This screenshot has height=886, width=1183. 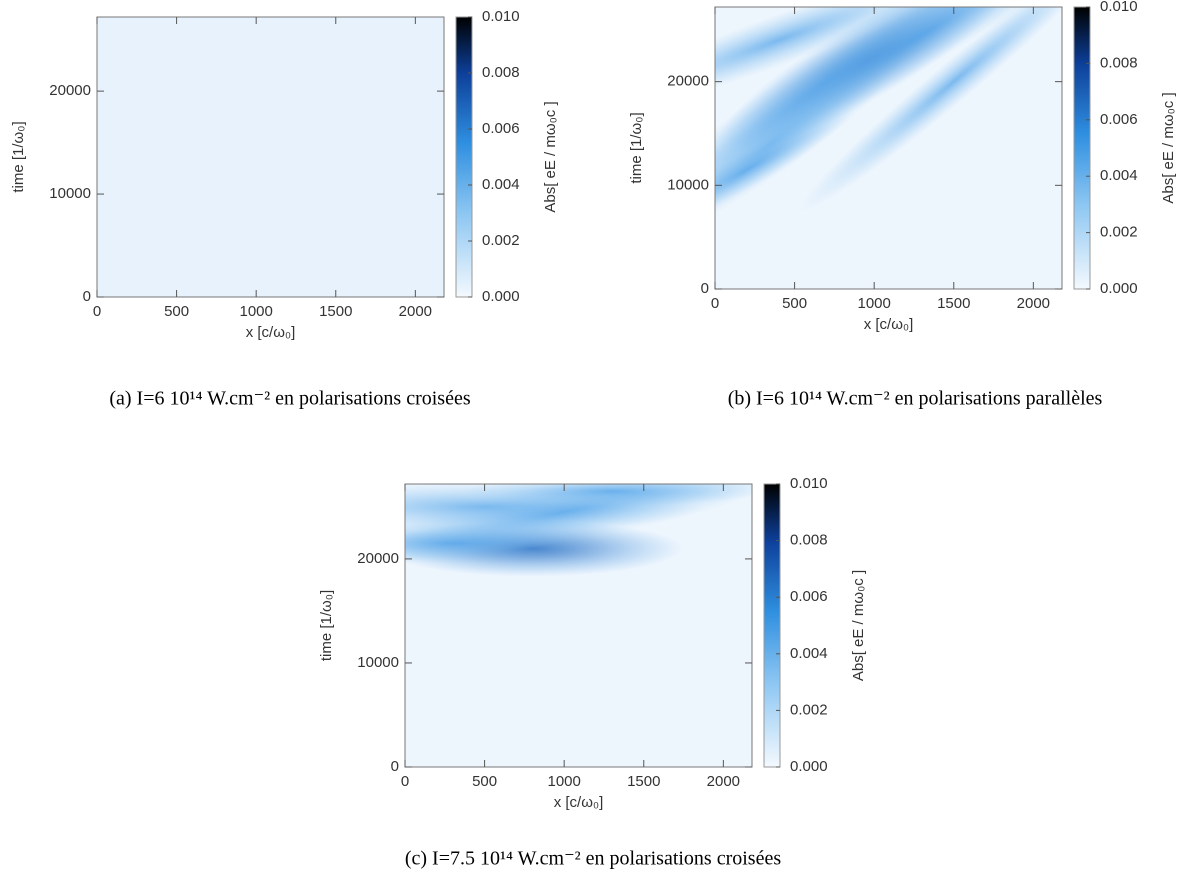 I want to click on heatmap-bg, so click(x=270, y=157).